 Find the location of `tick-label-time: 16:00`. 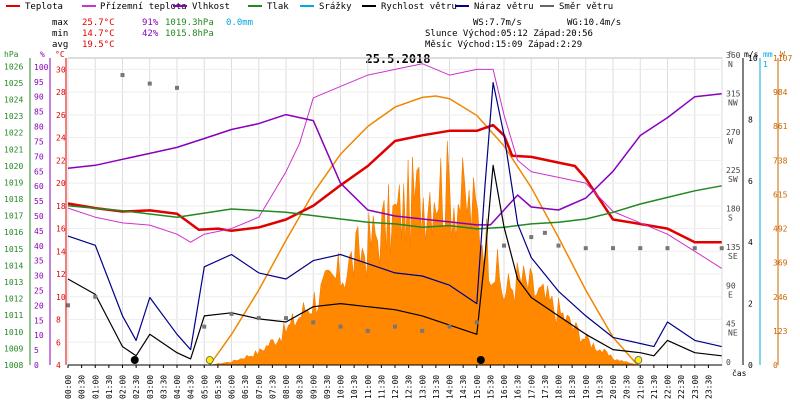

tick-label-time: 16:00 is located at coordinates (504, 387).